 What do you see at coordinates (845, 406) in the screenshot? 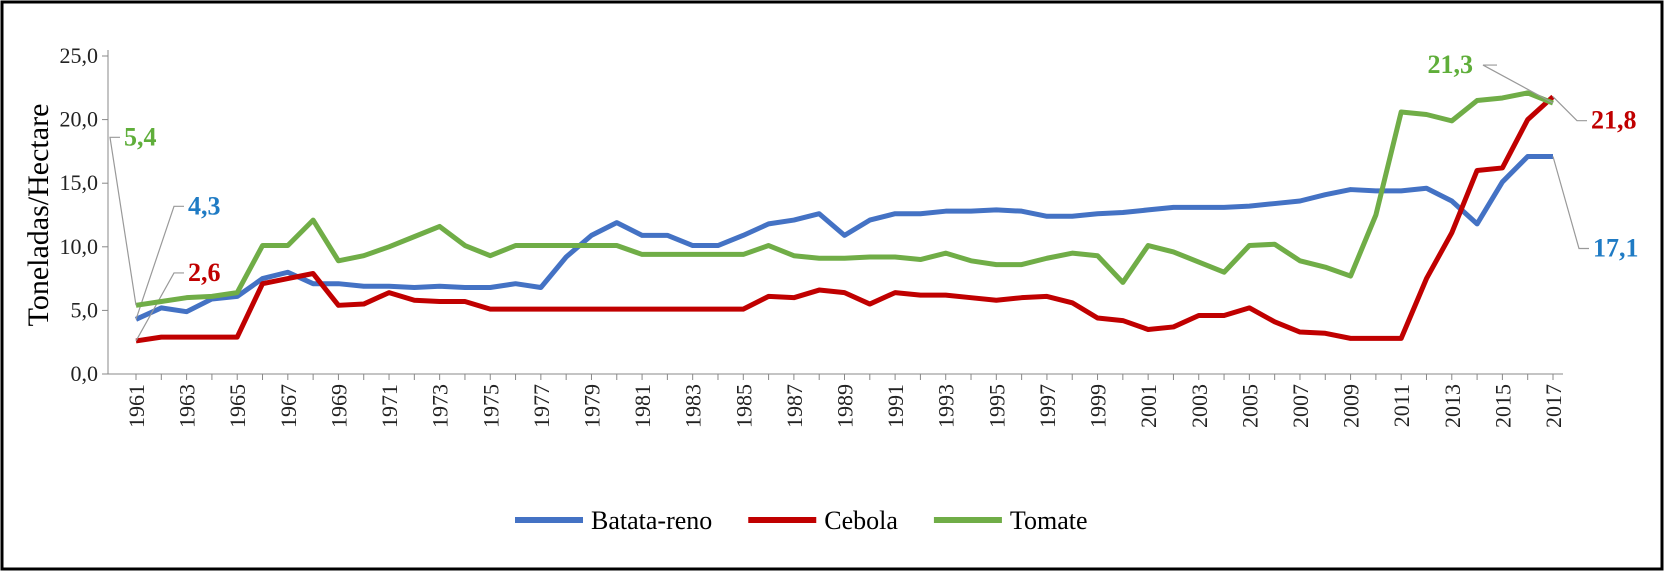
I see `x-tick-label: 1989` at bounding box center [845, 406].